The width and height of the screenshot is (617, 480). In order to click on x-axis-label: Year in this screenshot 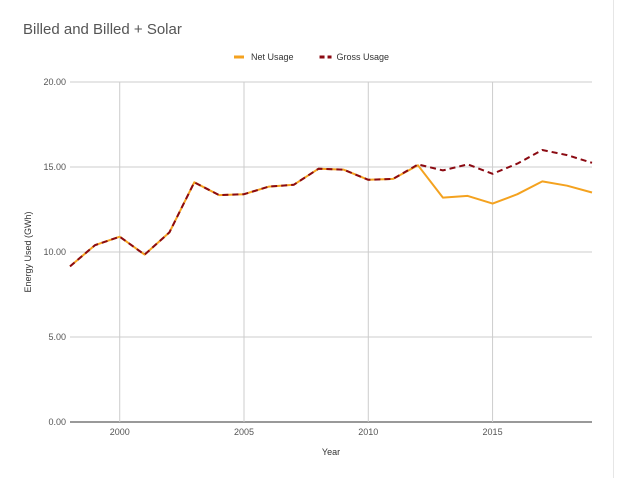, I will do `click(331, 452)`.